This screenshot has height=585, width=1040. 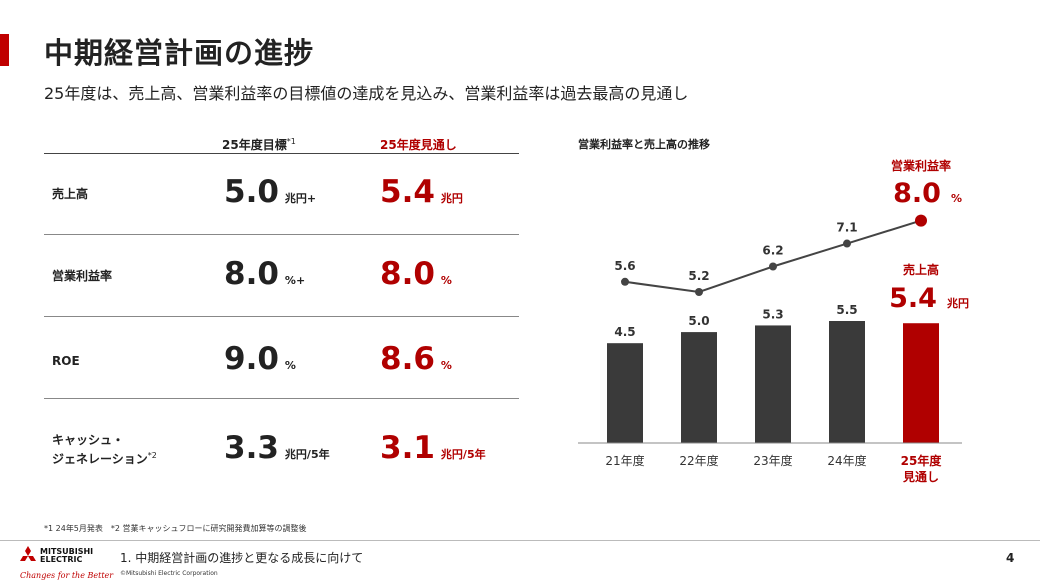 I want to click on chart-title: 営業利益率と売上高の推移, so click(x=644, y=144).